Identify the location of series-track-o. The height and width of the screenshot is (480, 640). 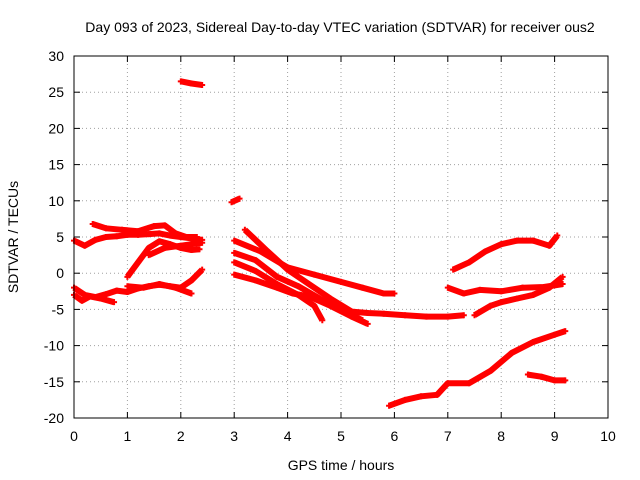
(477, 368).